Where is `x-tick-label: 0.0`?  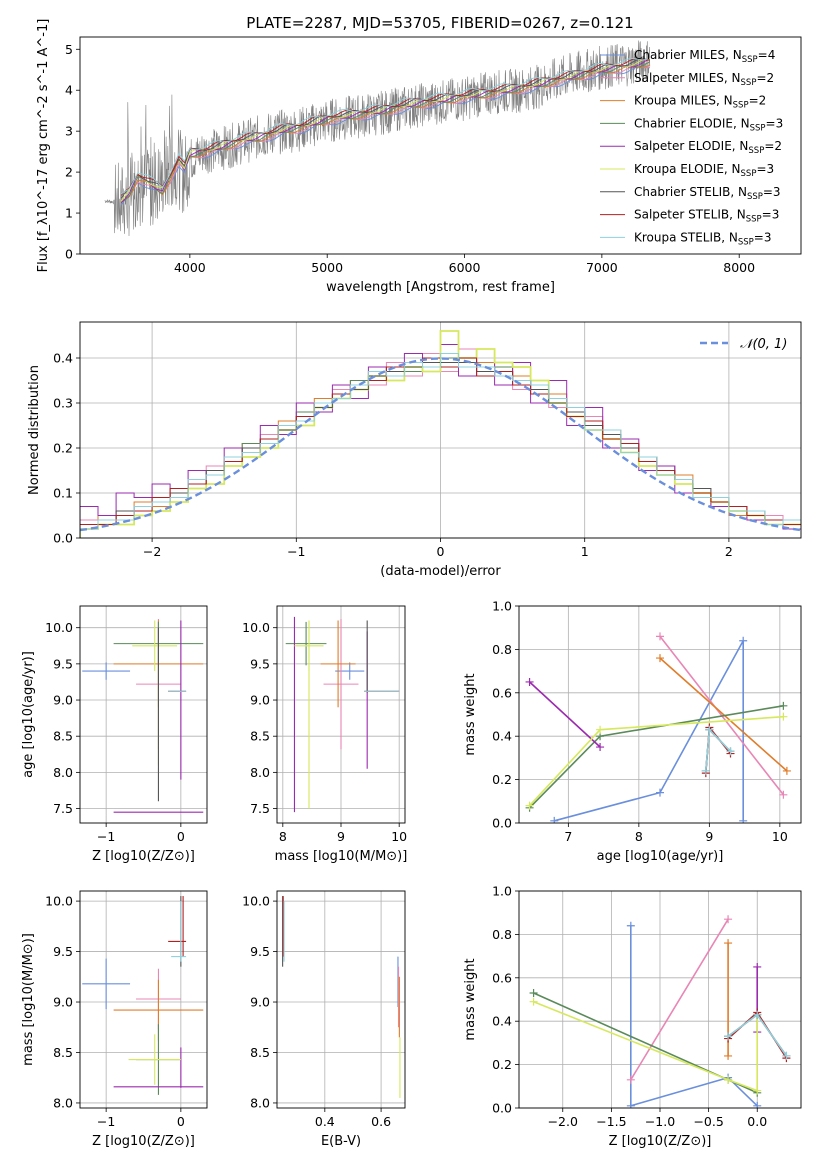
x-tick-label: 0.0 is located at coordinates (757, 1121).